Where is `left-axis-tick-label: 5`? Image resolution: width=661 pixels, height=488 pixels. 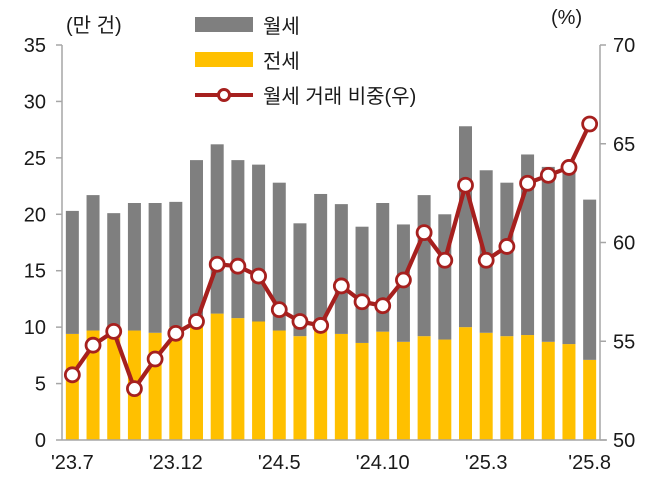 left-axis-tick-label: 5 is located at coordinates (40, 385).